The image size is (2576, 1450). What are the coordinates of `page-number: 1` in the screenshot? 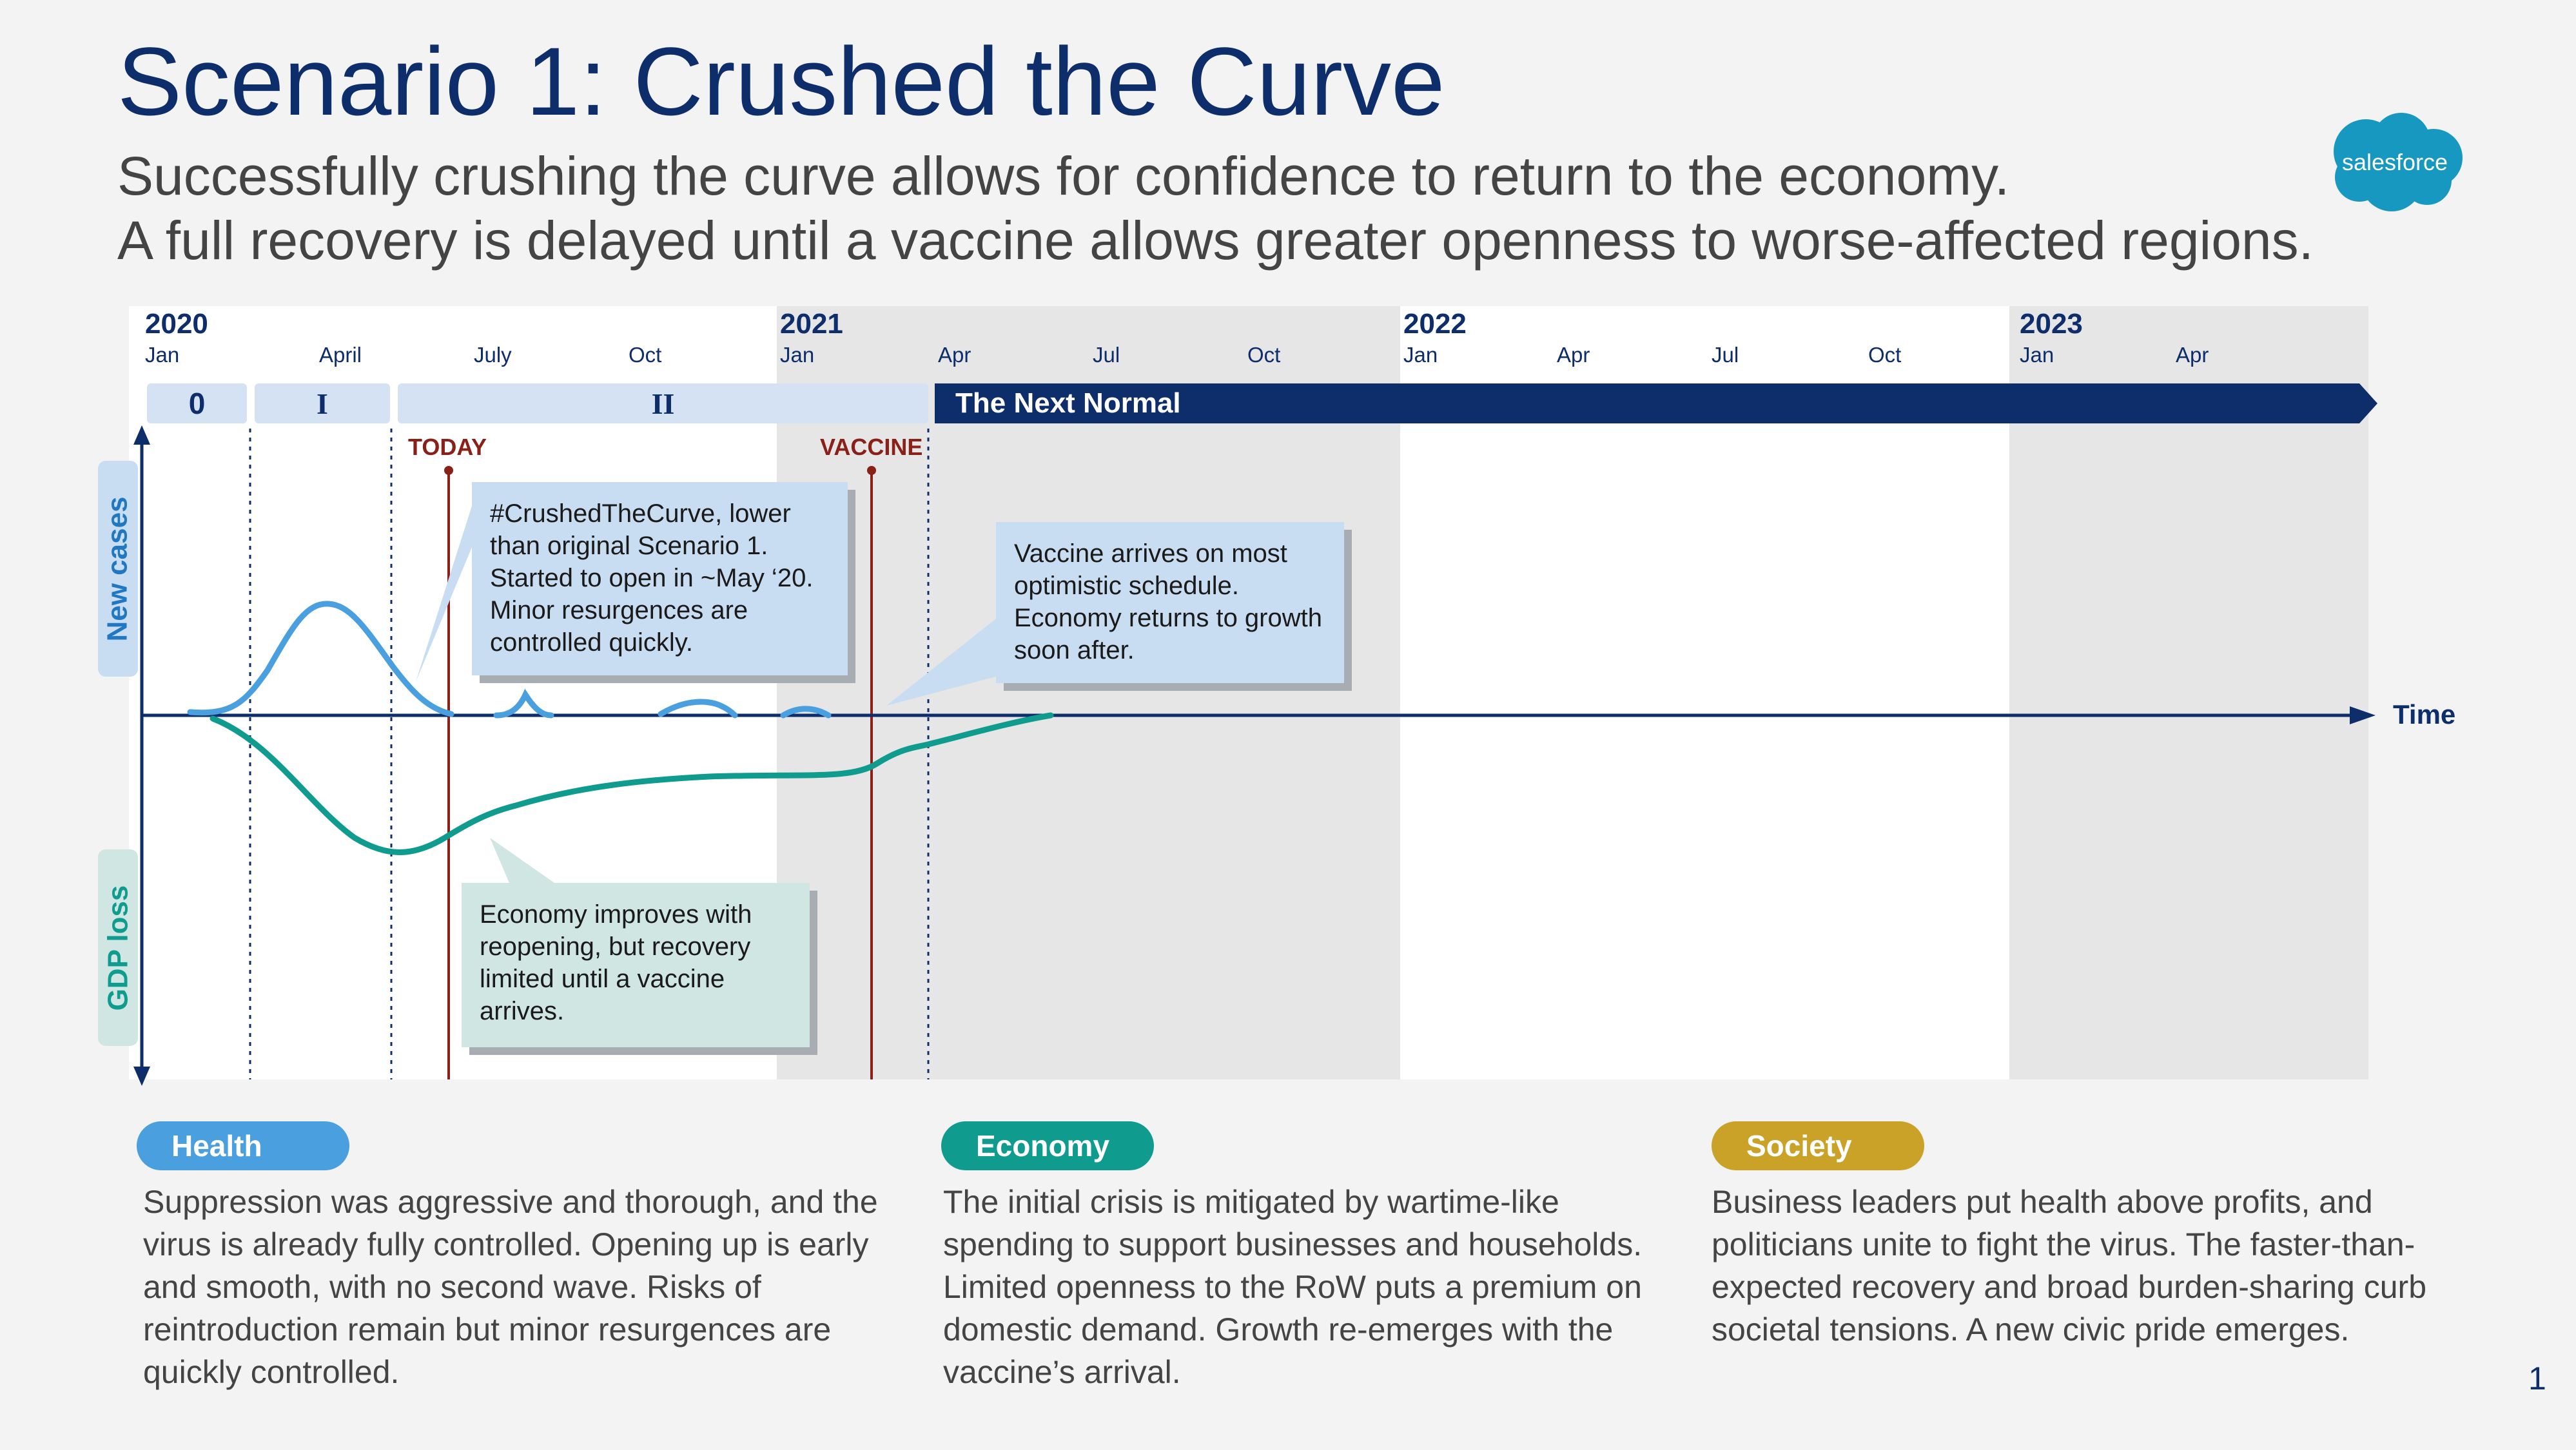 It's located at (2537, 1379).